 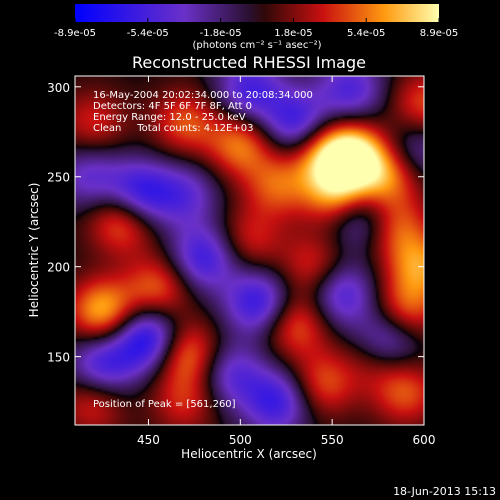 What do you see at coordinates (148, 33) in the screenshot?
I see `colorbar-tick-label: -5.4e-05` at bounding box center [148, 33].